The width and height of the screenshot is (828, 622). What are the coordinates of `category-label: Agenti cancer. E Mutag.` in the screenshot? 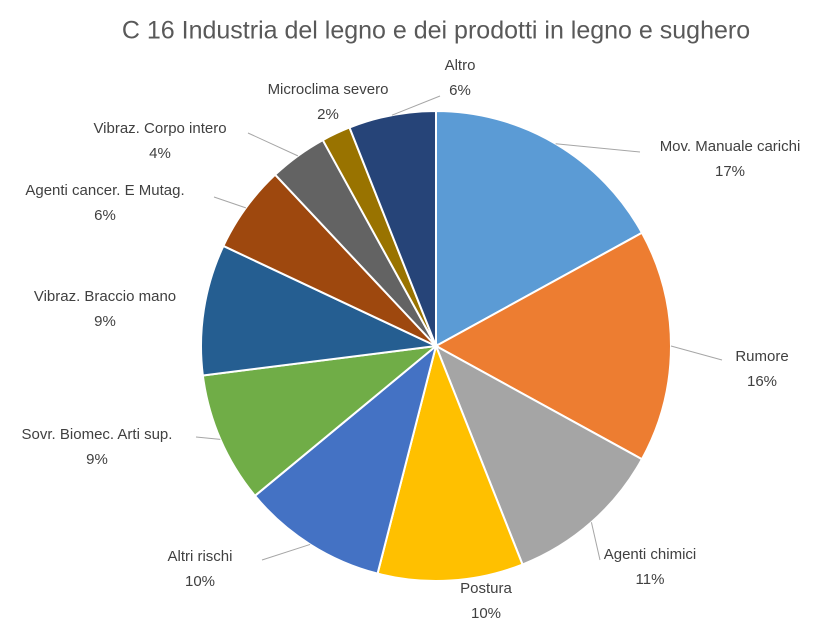 It's located at (104, 190).